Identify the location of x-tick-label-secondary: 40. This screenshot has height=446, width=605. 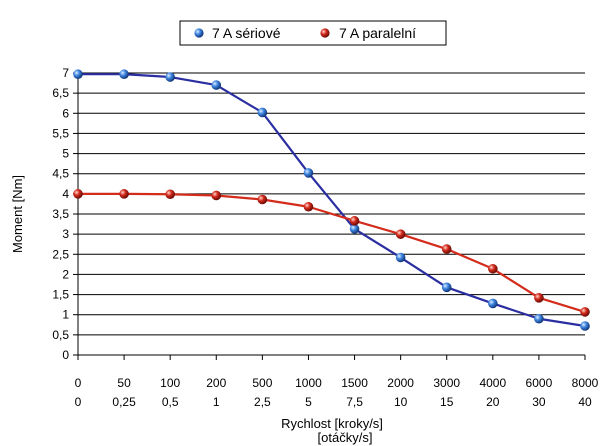
(585, 402).